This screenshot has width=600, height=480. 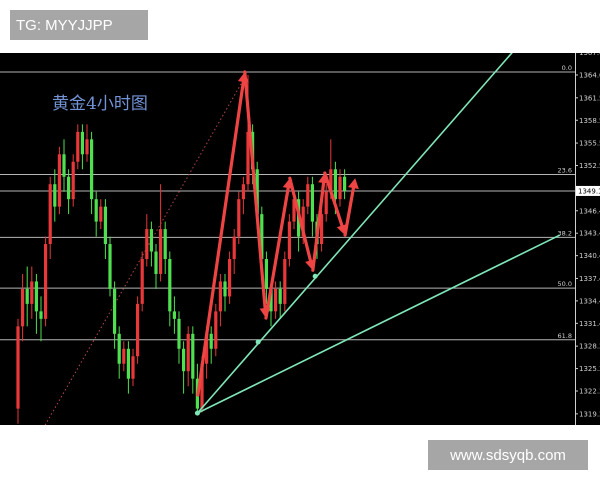 What do you see at coordinates (589, 211) in the screenshot?
I see `y-tick-label: 1346.45` at bounding box center [589, 211].